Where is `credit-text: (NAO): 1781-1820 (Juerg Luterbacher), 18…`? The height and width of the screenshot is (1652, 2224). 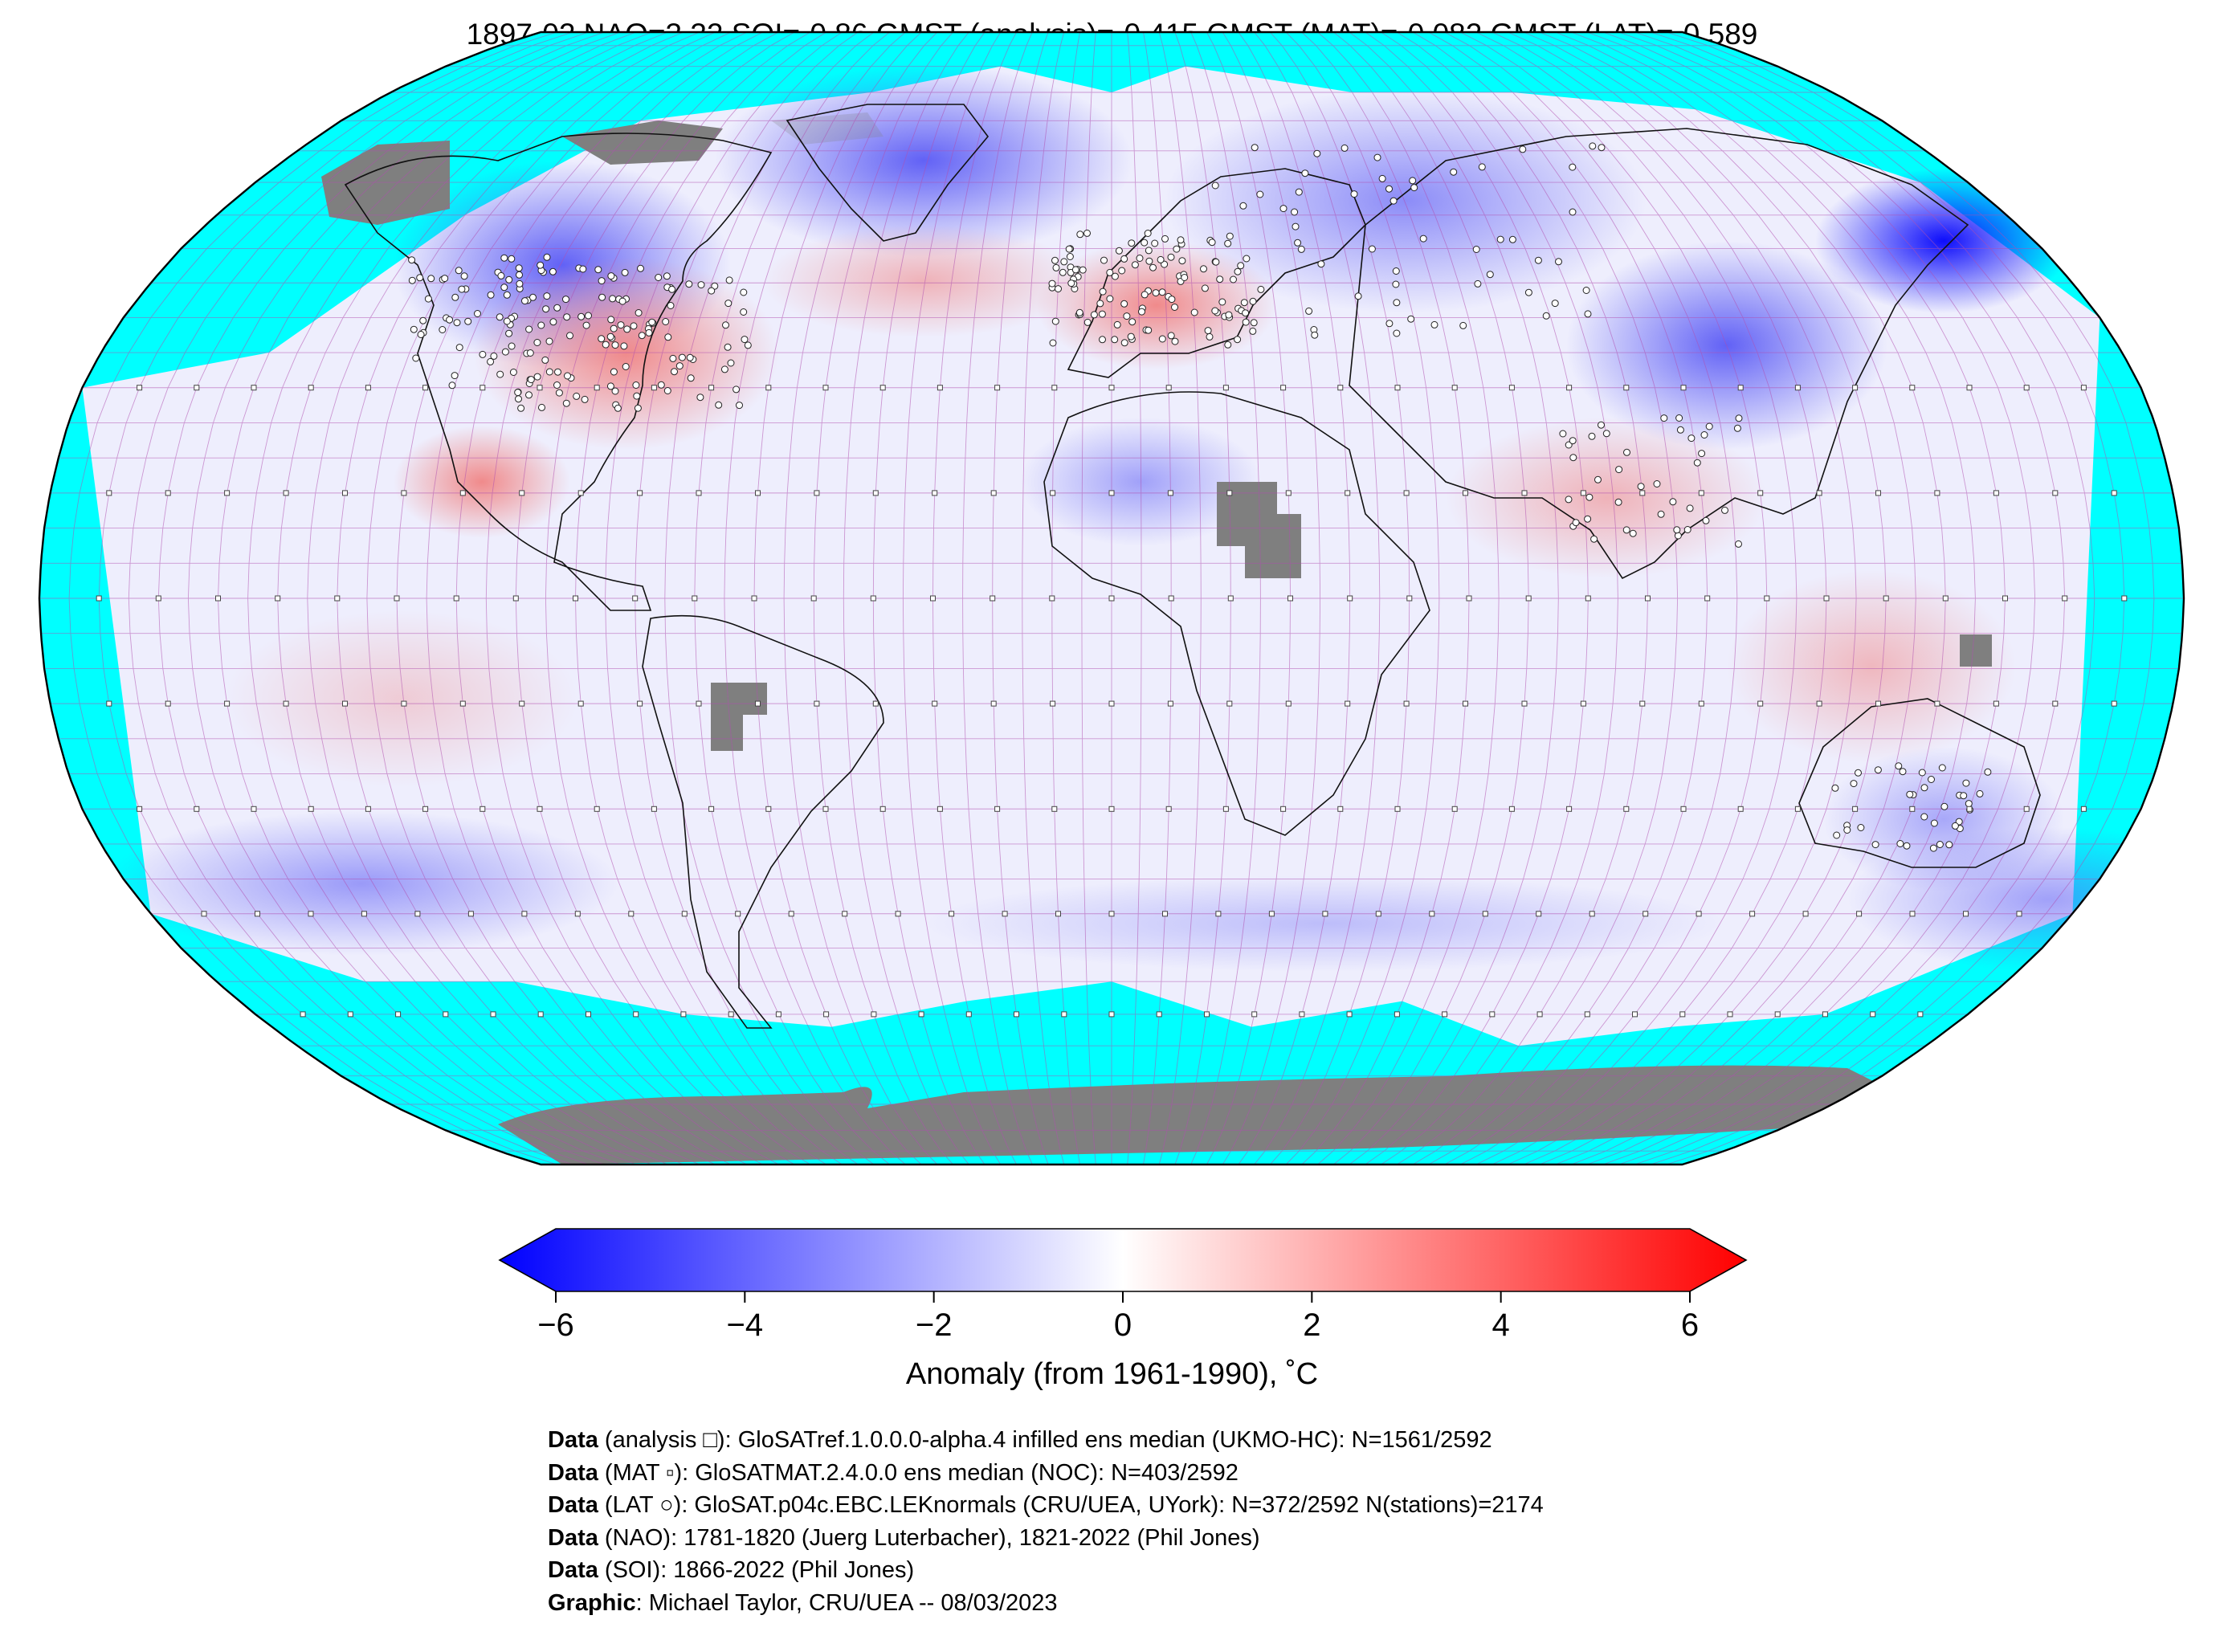
credit-text: (NAO): 1781-1820 (Juerg Luterbacher), 18… is located at coordinates (929, 1537).